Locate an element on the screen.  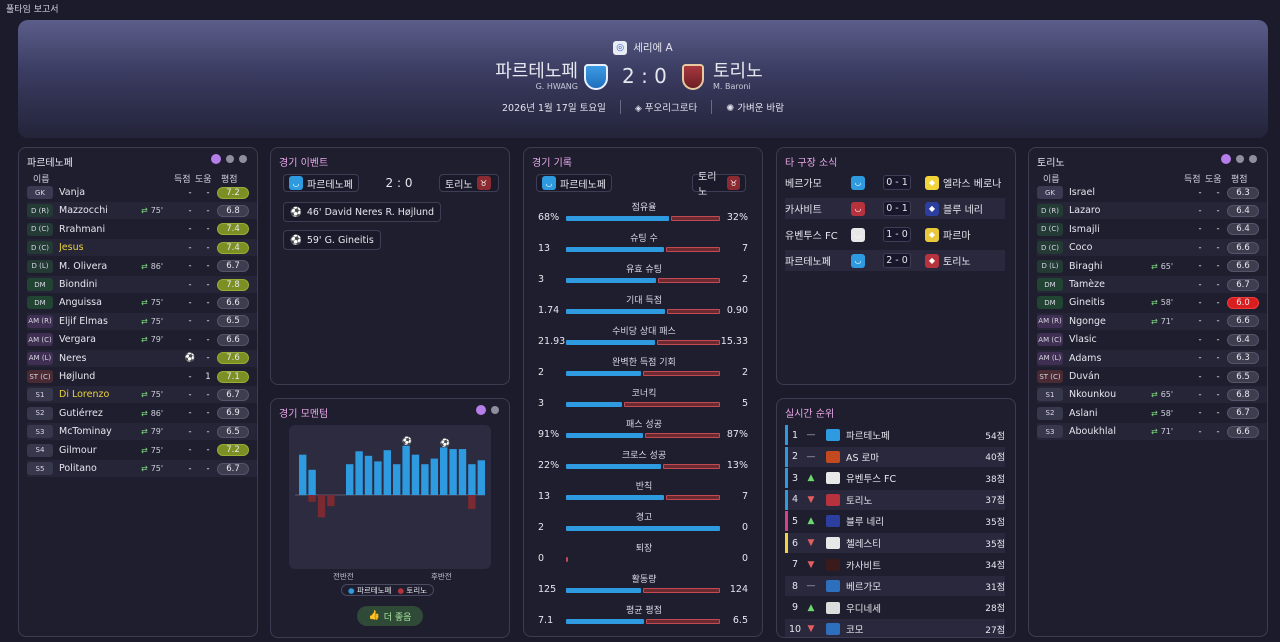
player-row: S5 Politano ⇄ 75' - -6.7 is located at coordinates (142, 468).